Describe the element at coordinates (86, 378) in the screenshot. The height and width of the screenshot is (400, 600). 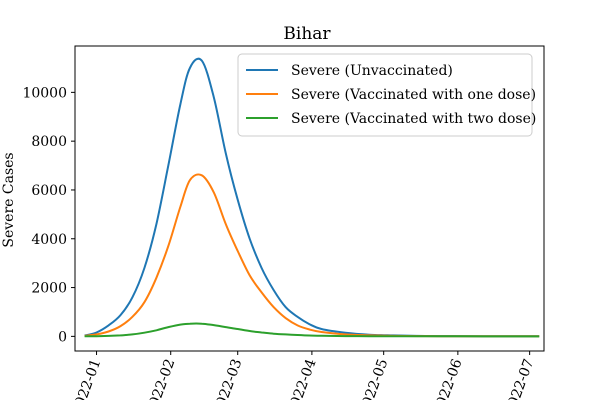
I see `x-tick-label: 2022-01` at that location.